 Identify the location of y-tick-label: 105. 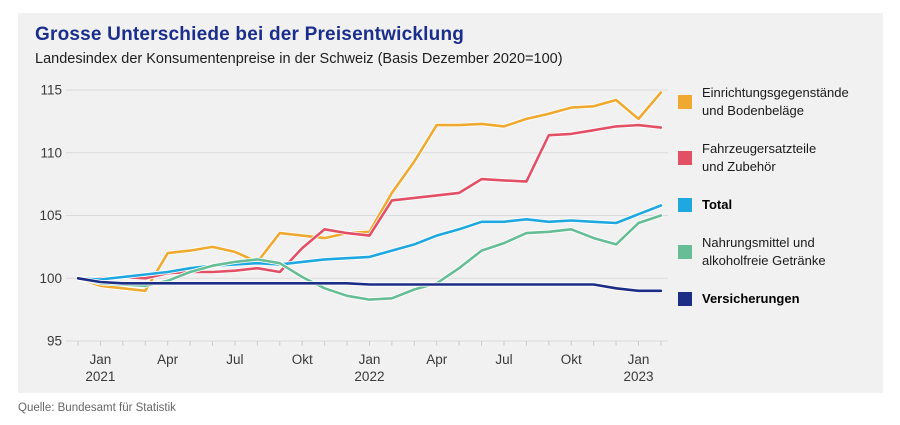
(50, 215).